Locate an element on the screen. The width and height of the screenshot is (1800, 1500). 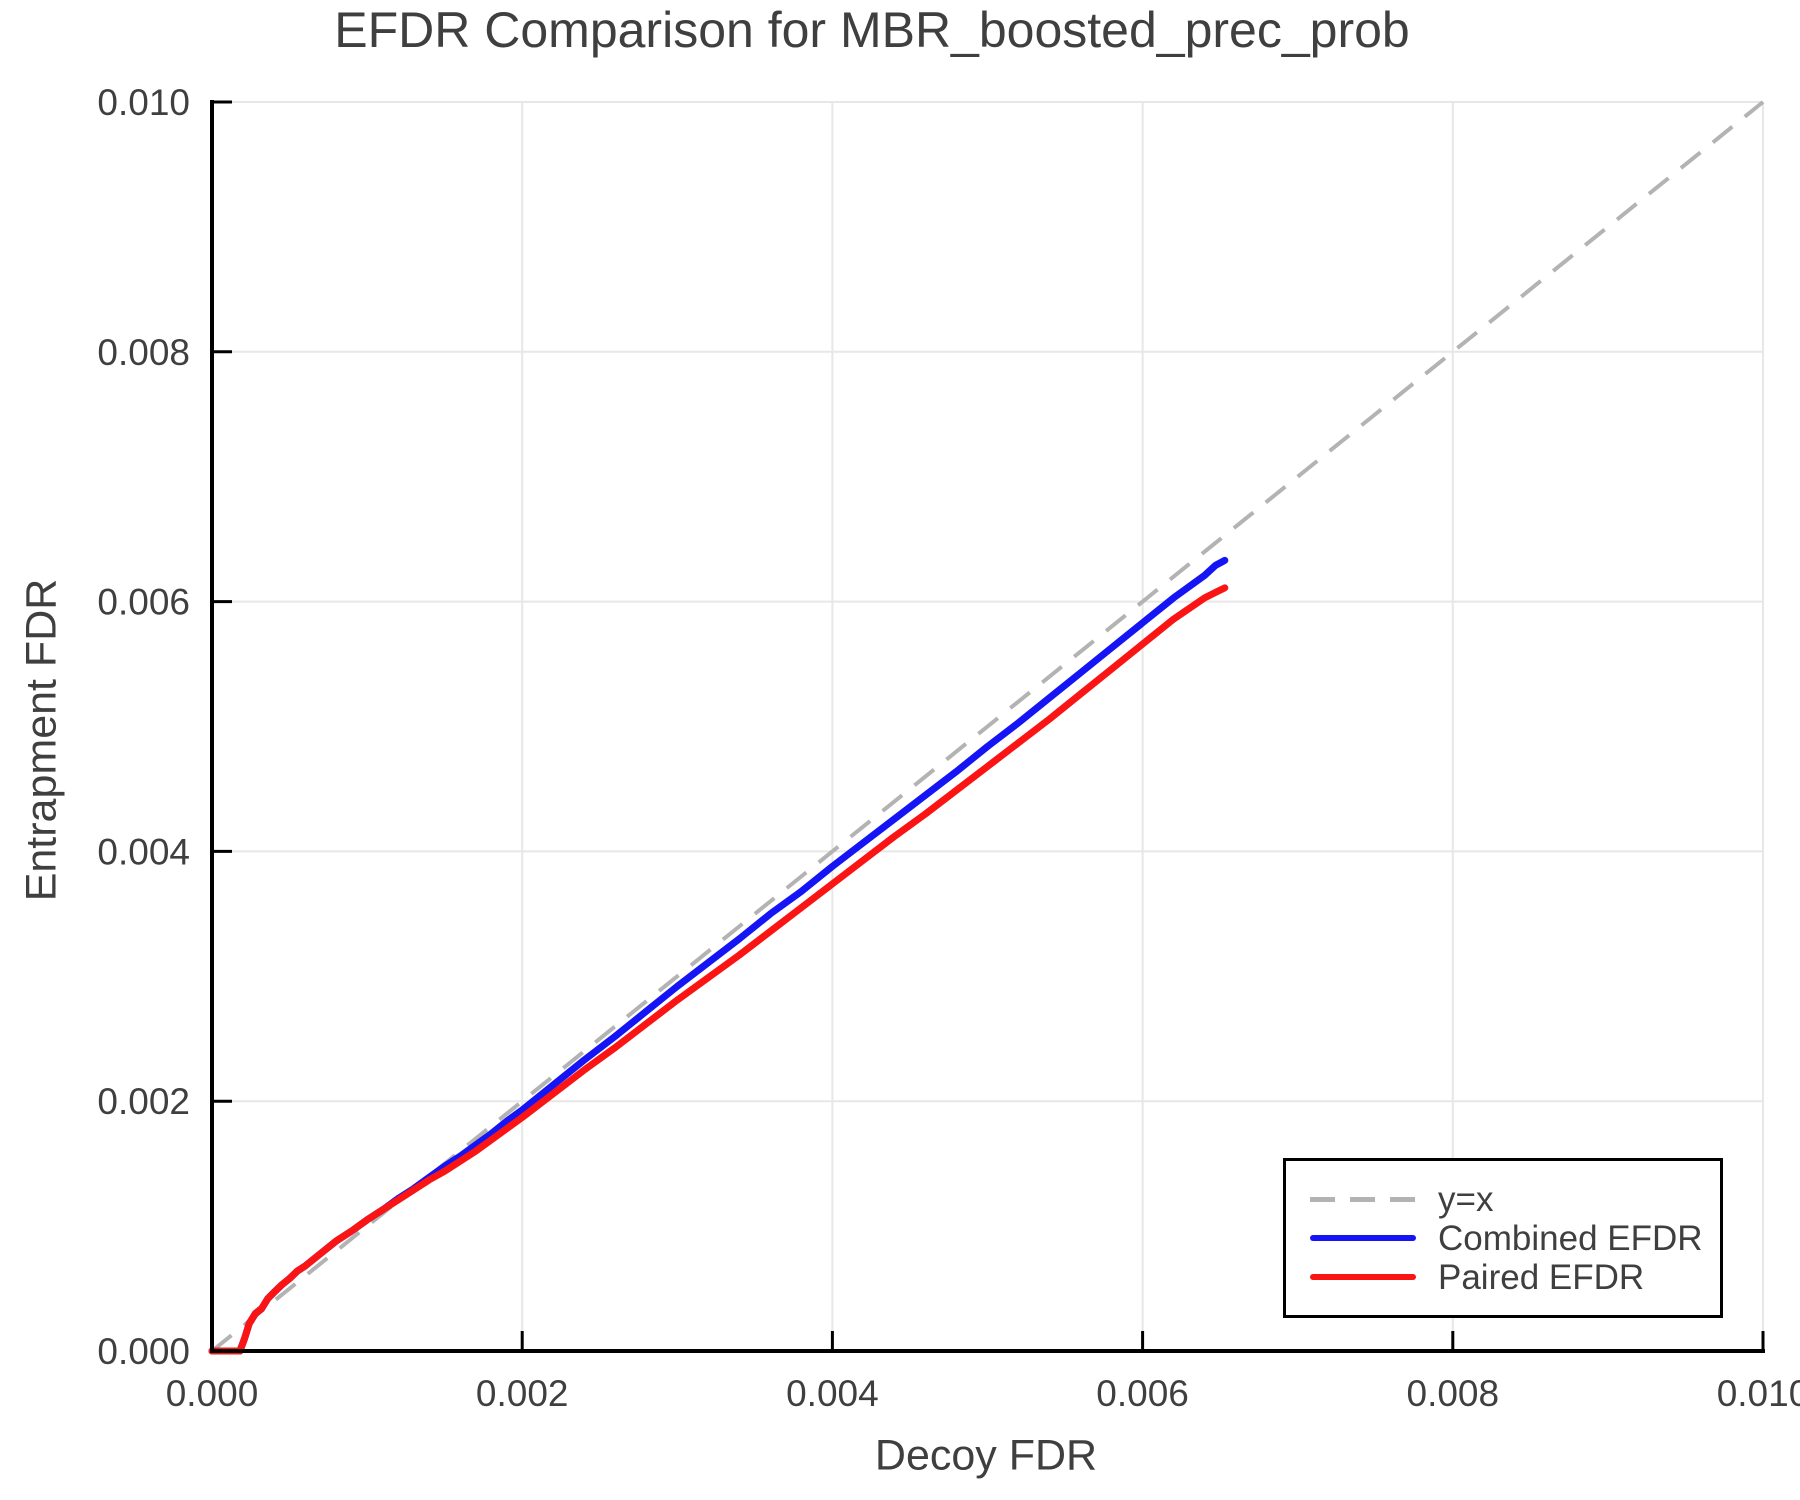
legend-item-0: y=x is located at coordinates (1515, 1199).